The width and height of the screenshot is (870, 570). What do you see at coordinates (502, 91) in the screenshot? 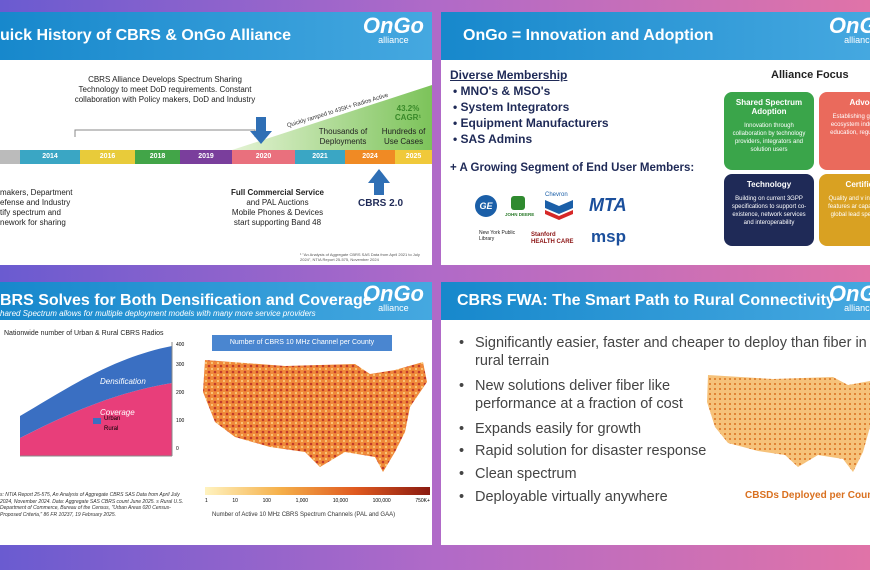
I see `member: • MNO's & MSO's` at bounding box center [502, 91].